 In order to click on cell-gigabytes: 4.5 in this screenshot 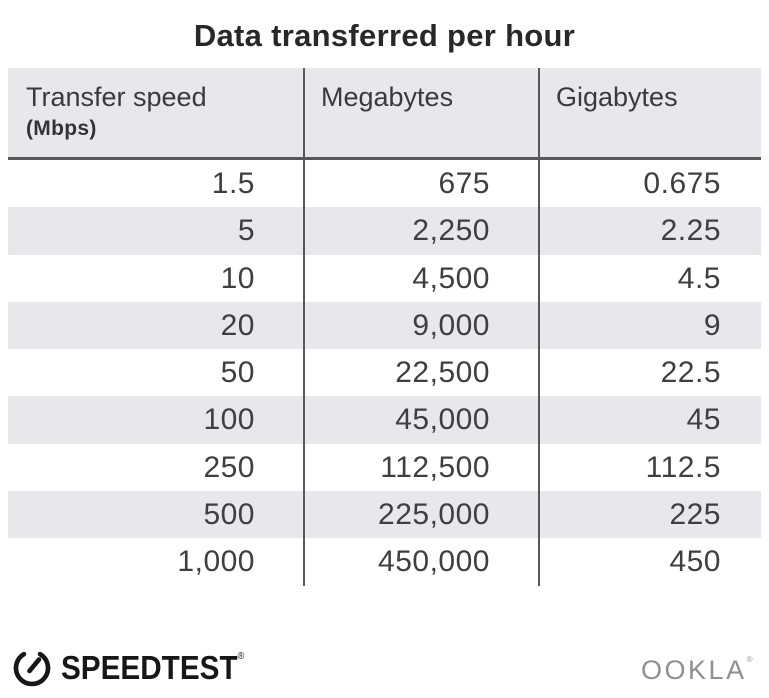, I will do `click(649, 278)`.